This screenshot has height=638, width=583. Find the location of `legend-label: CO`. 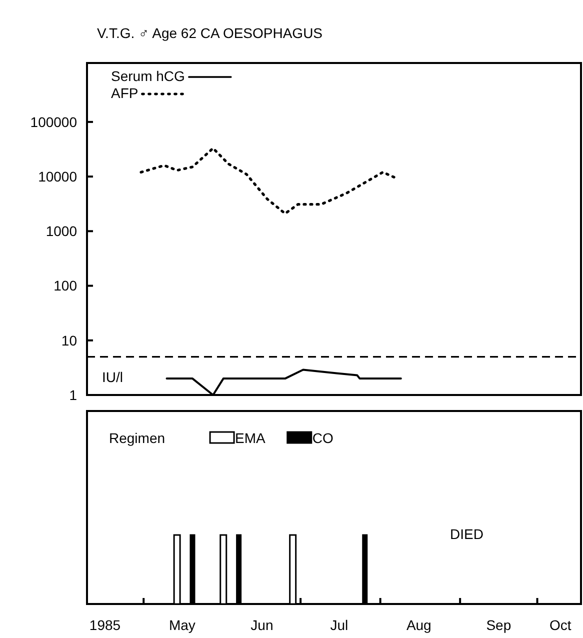

legend-label: CO is located at coordinates (323, 438).